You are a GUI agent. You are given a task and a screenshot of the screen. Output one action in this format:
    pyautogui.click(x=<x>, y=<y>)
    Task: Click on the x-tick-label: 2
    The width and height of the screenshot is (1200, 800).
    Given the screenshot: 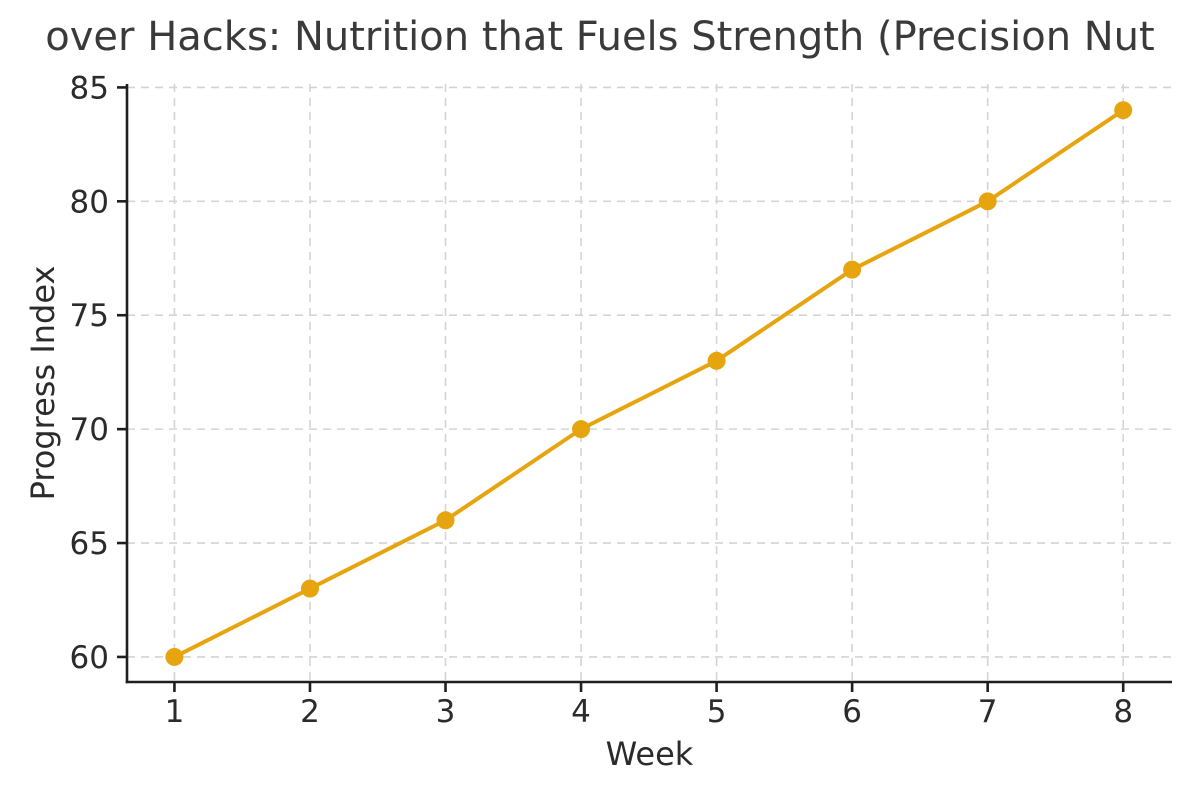 What is the action you would take?
    pyautogui.click(x=310, y=712)
    